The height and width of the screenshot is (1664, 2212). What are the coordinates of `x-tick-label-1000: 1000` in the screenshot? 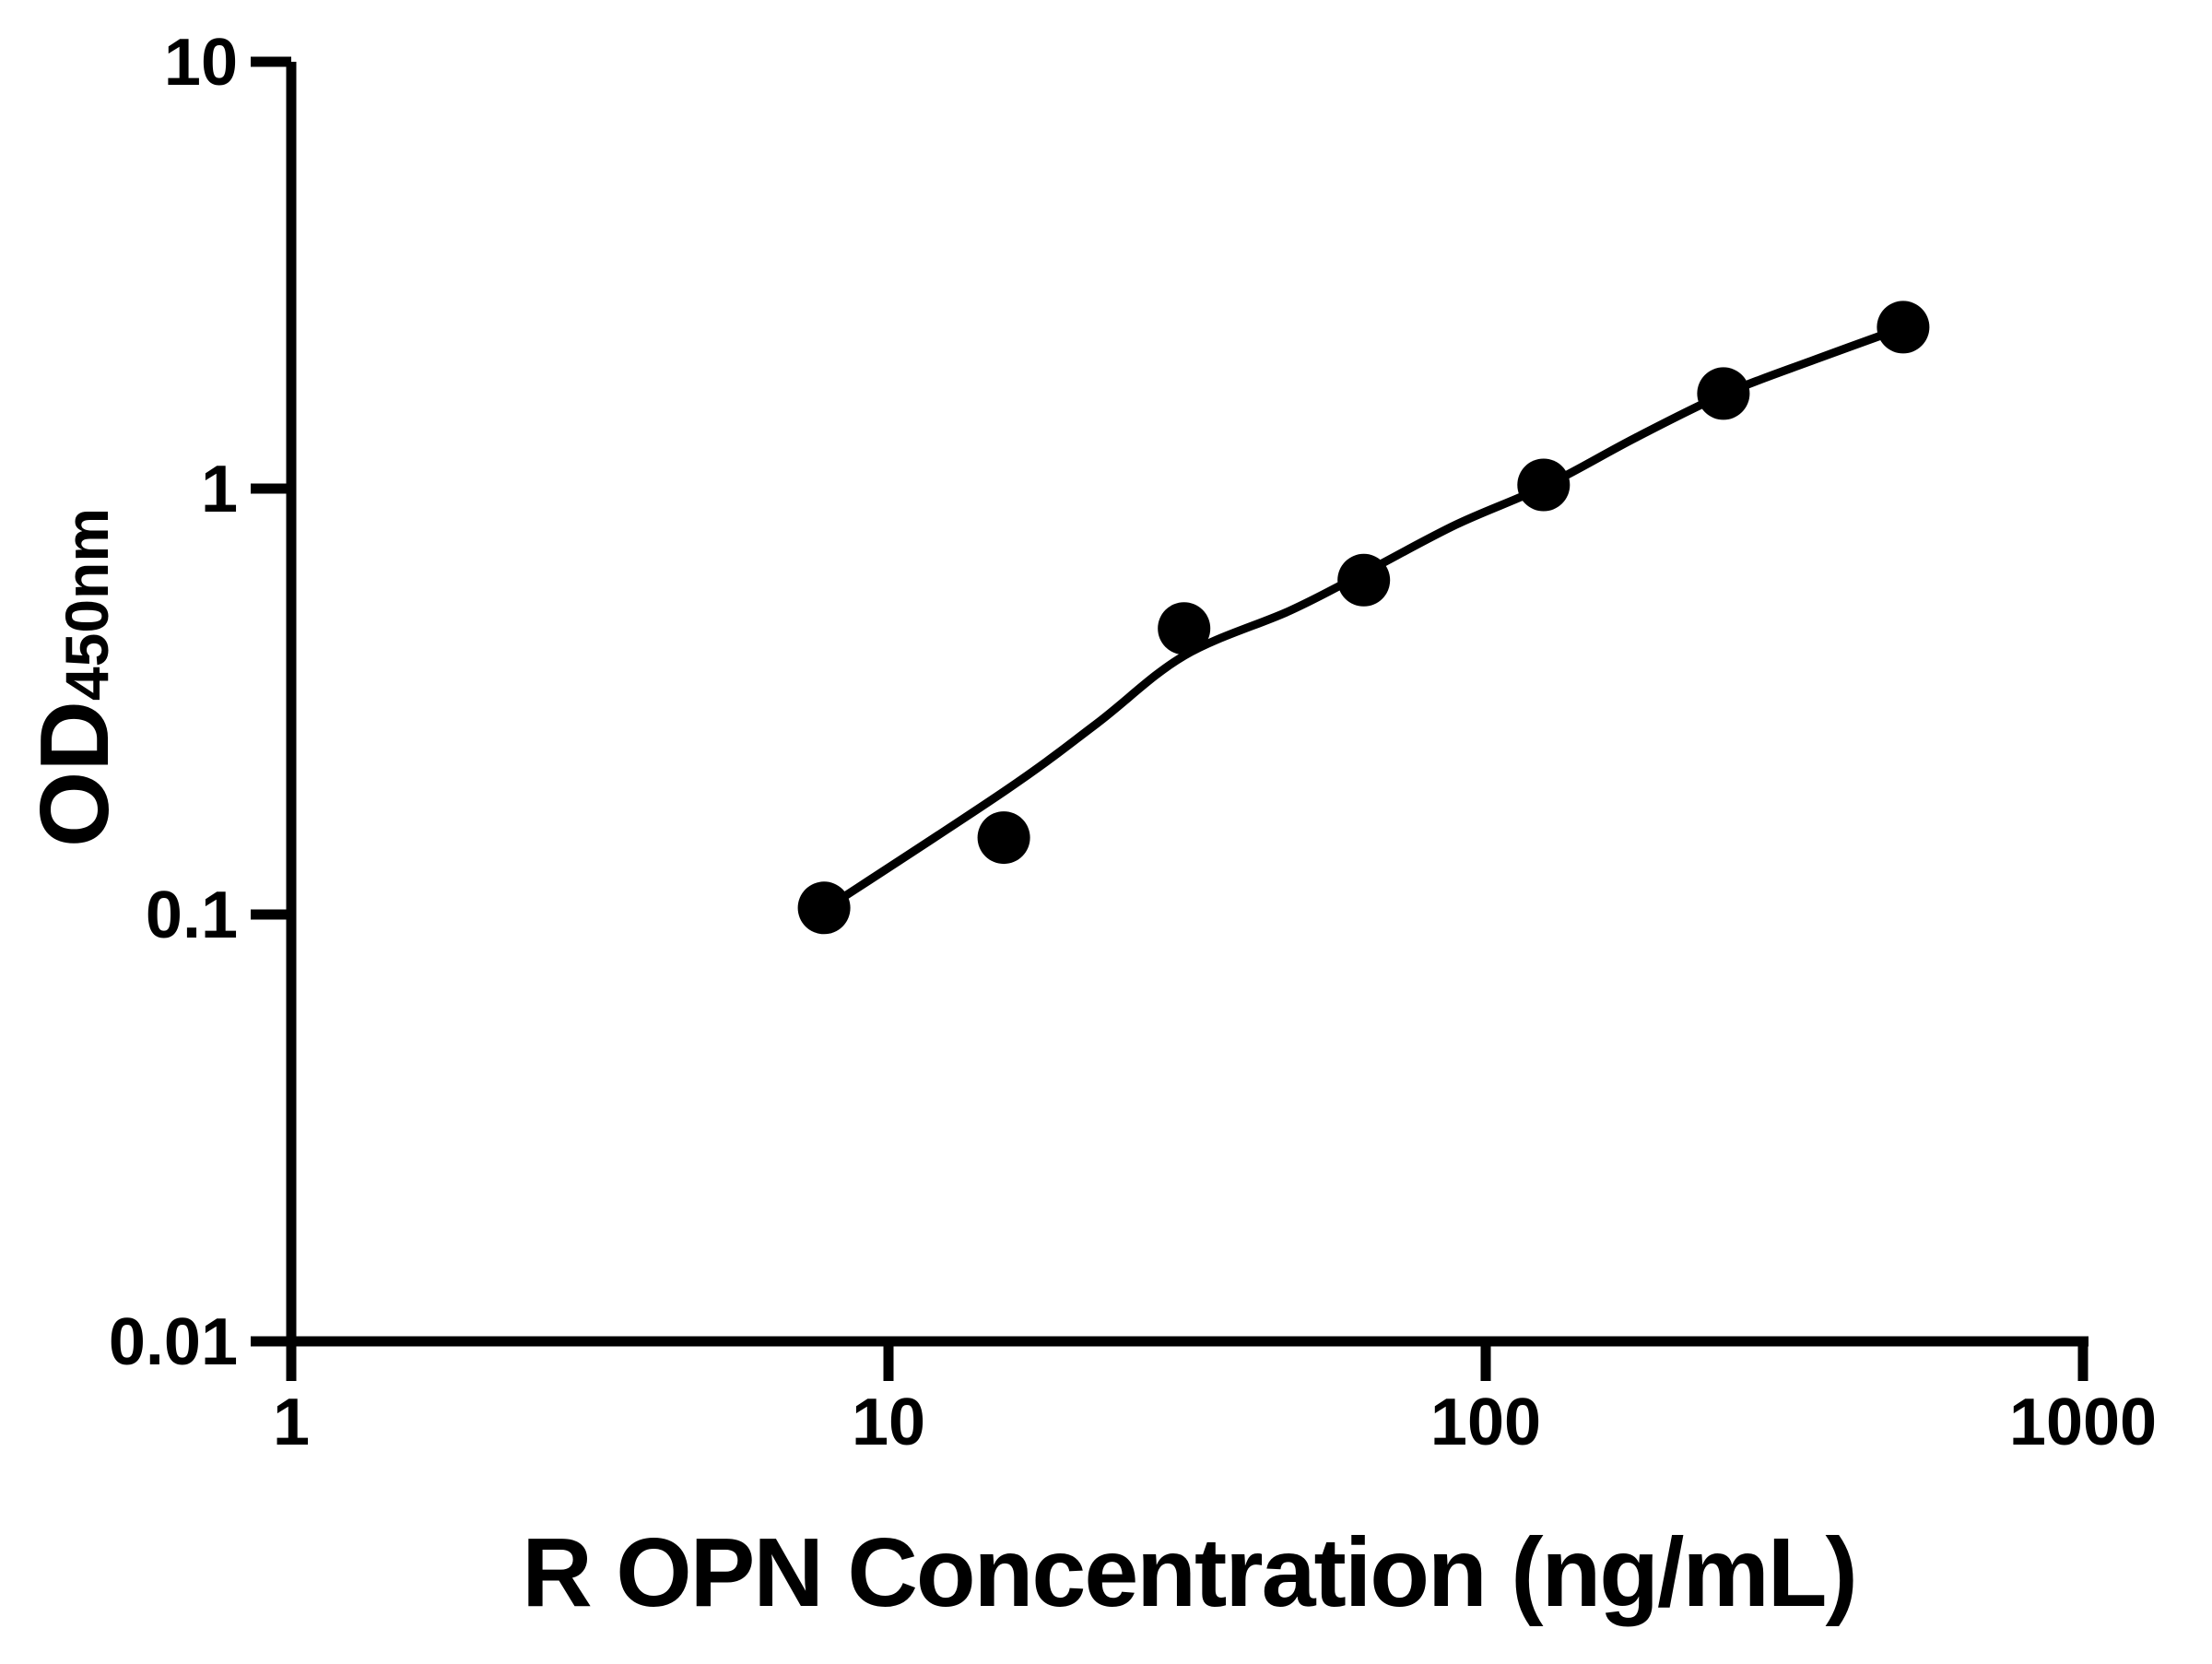 It's located at (2083, 1422).